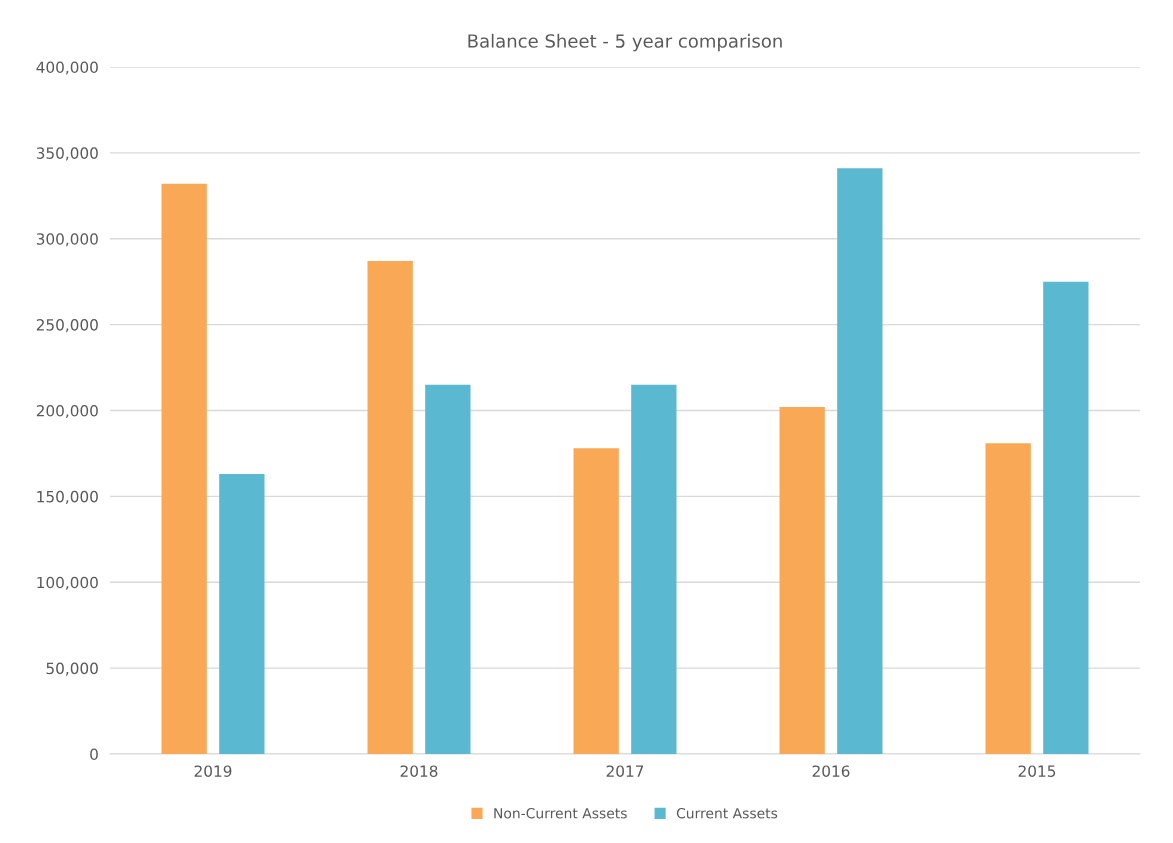 The width and height of the screenshot is (1173, 843). Describe the element at coordinates (67, 583) in the screenshot. I see `y-tick-label: 100,000` at that location.